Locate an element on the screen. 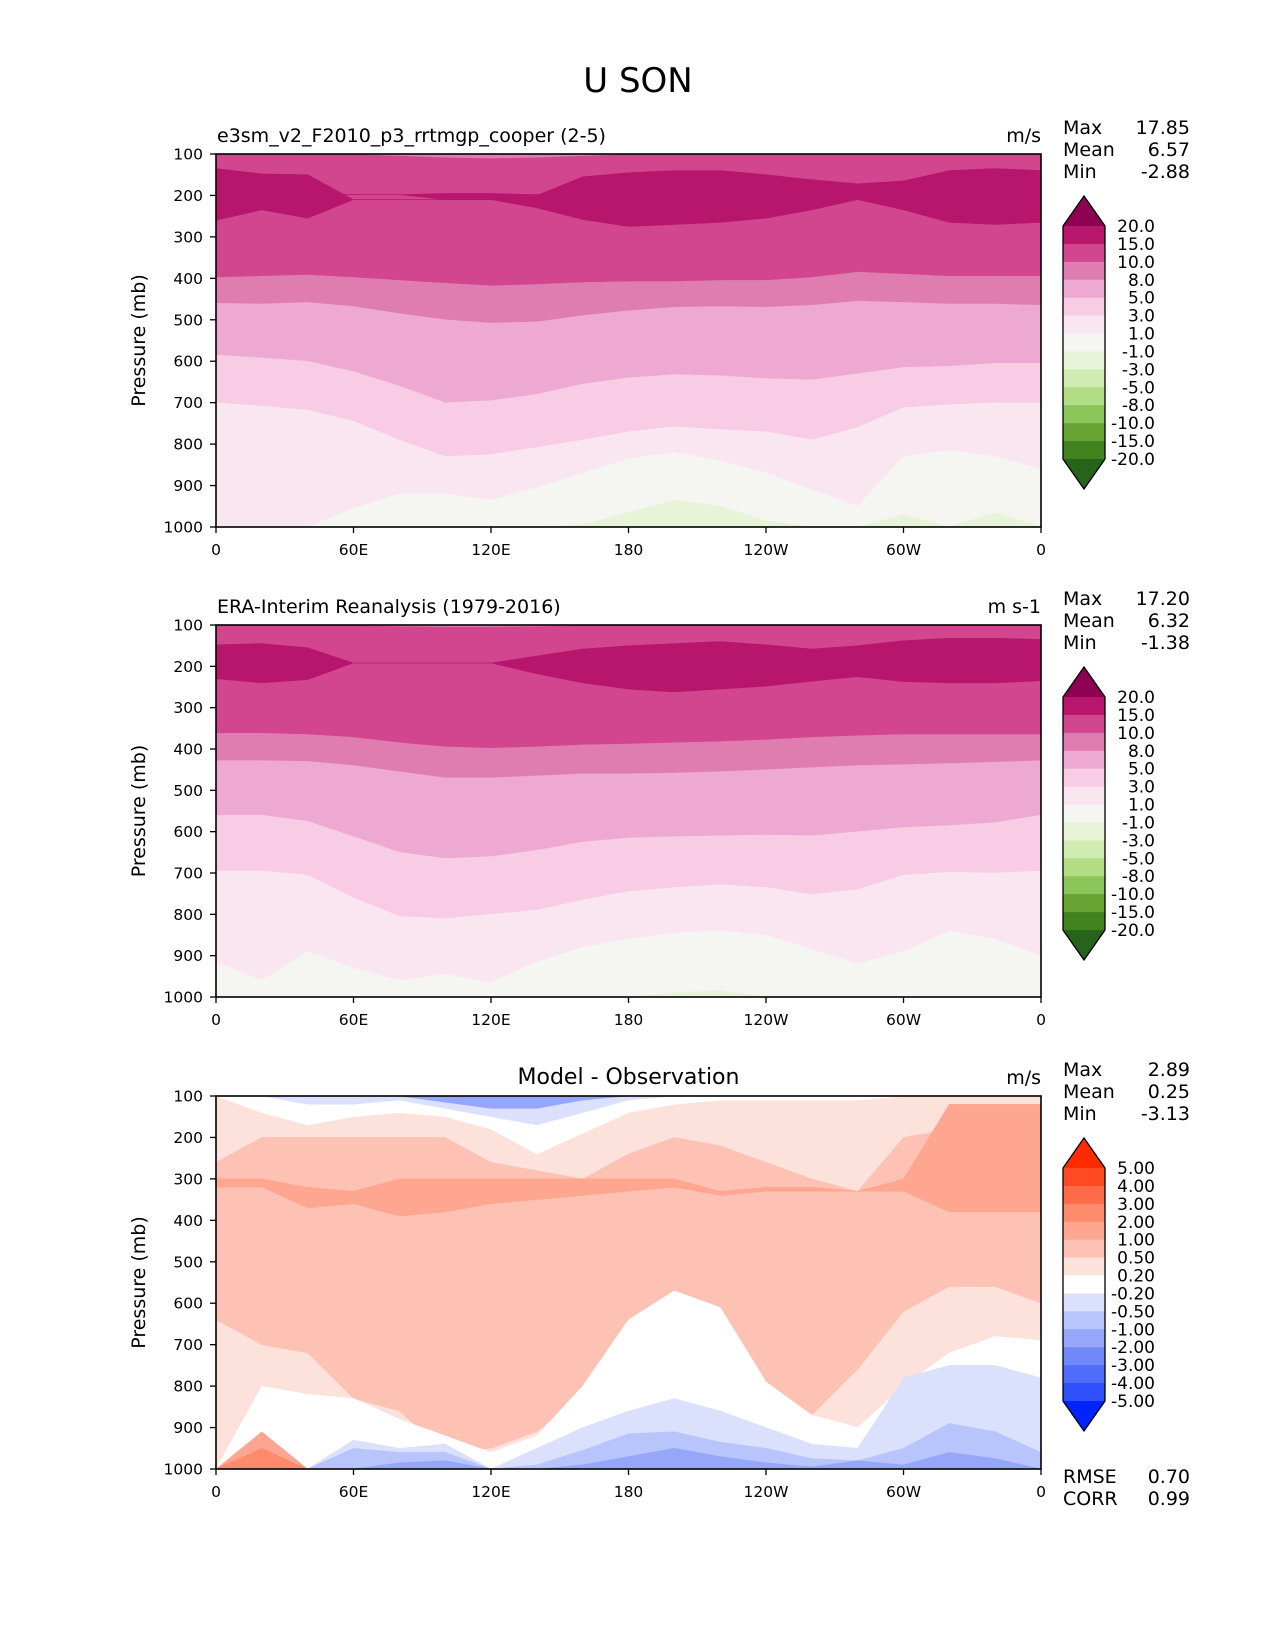 This screenshot has width=1275, height=1650. stat-value-max: 17.85 is located at coordinates (1163, 128).